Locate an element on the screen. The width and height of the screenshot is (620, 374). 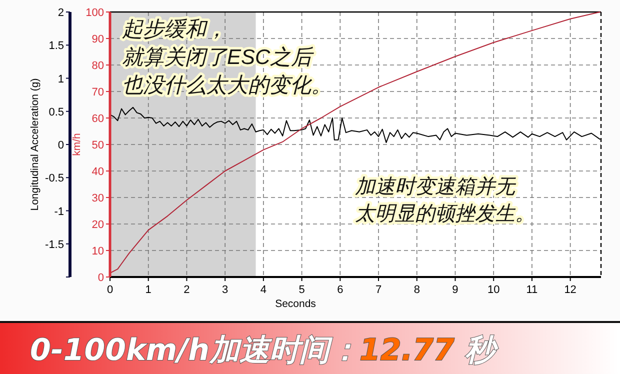
x-tick-label: 10 is located at coordinates (493, 290).